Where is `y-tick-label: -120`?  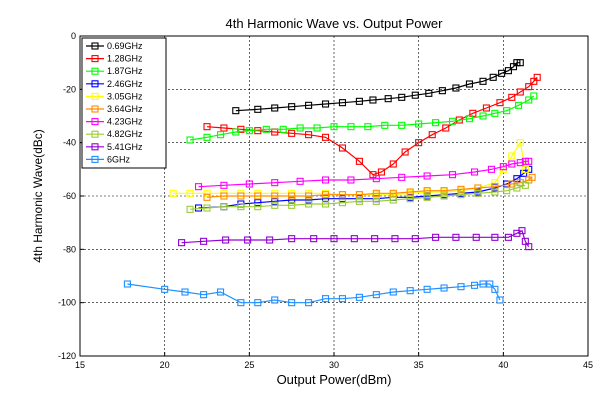 y-tick-label: -120 is located at coordinates (67, 356).